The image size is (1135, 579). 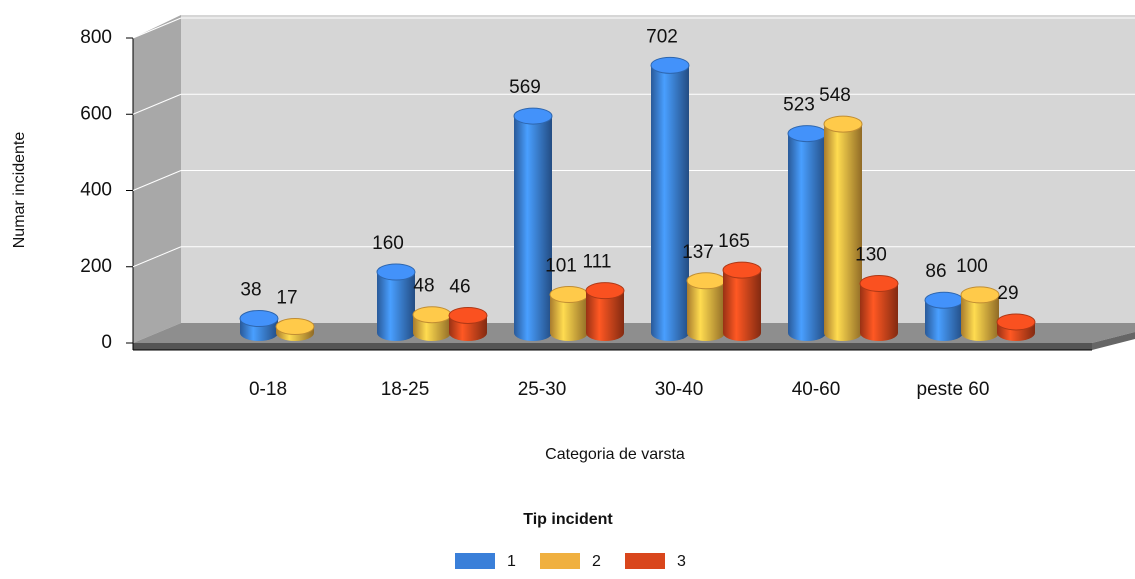 What do you see at coordinates (972, 266) in the screenshot?
I see `data-label: 100` at bounding box center [972, 266].